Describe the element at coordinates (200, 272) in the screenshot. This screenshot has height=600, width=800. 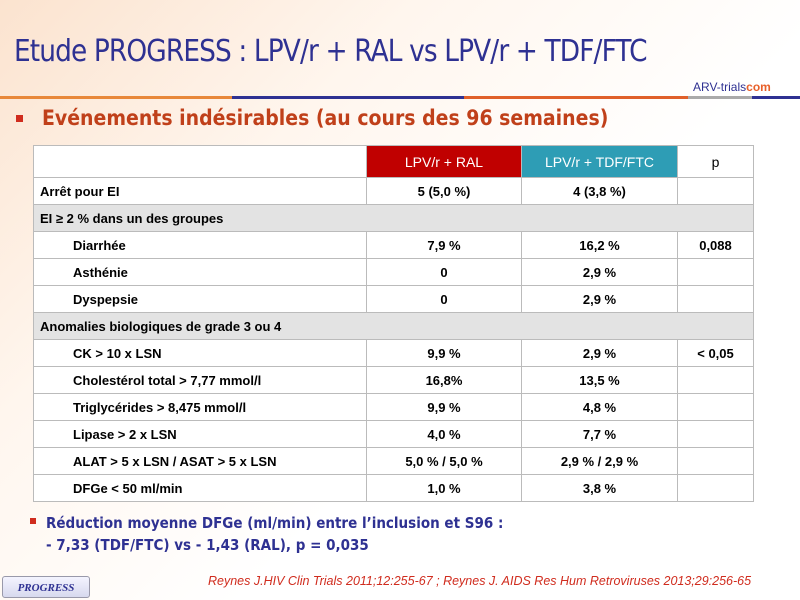
I see `row-label: Asthénie` at that location.